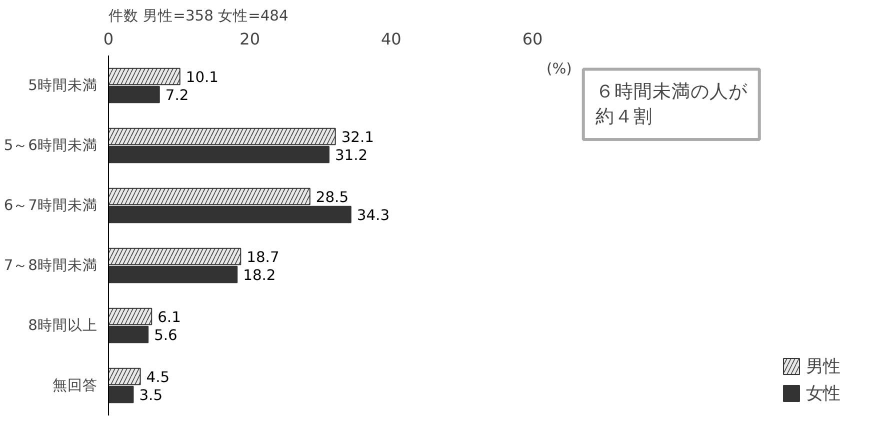 Image resolution: width=873 pixels, height=428 pixels. Describe the element at coordinates (671, 104) in the screenshot. I see `text: ６時間未満の人が約４割` at that location.